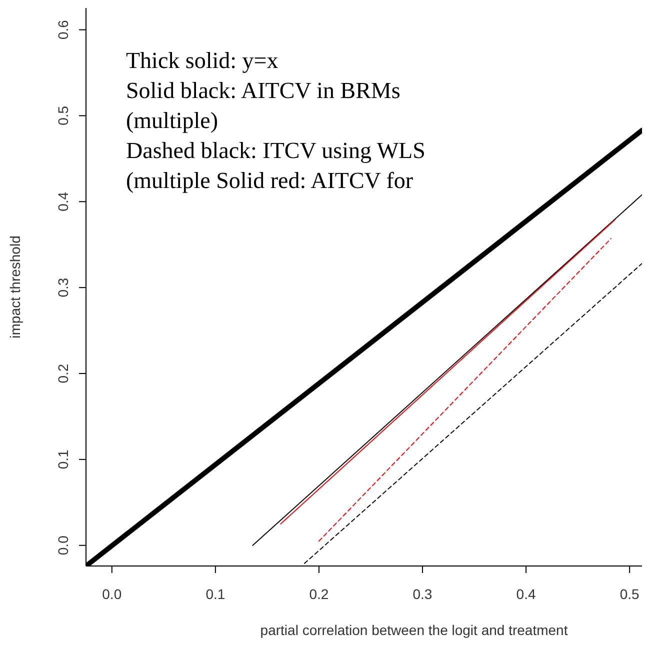 This screenshot has width=650, height=649. I want to click on y-tick-label: 0.0, so click(63, 545).